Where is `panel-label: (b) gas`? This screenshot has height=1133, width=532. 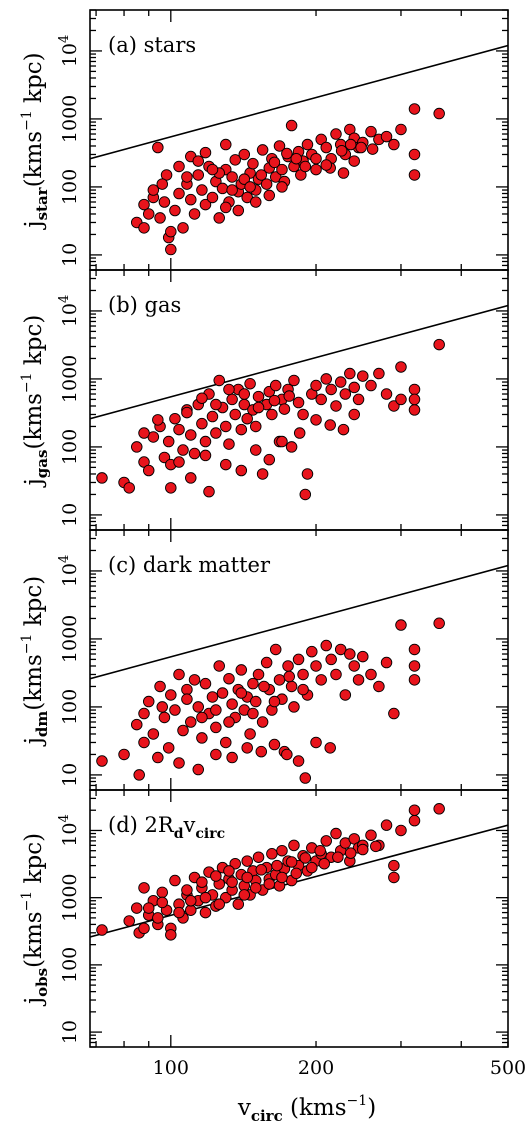
panel-label: (b) gas is located at coordinates (144, 305).